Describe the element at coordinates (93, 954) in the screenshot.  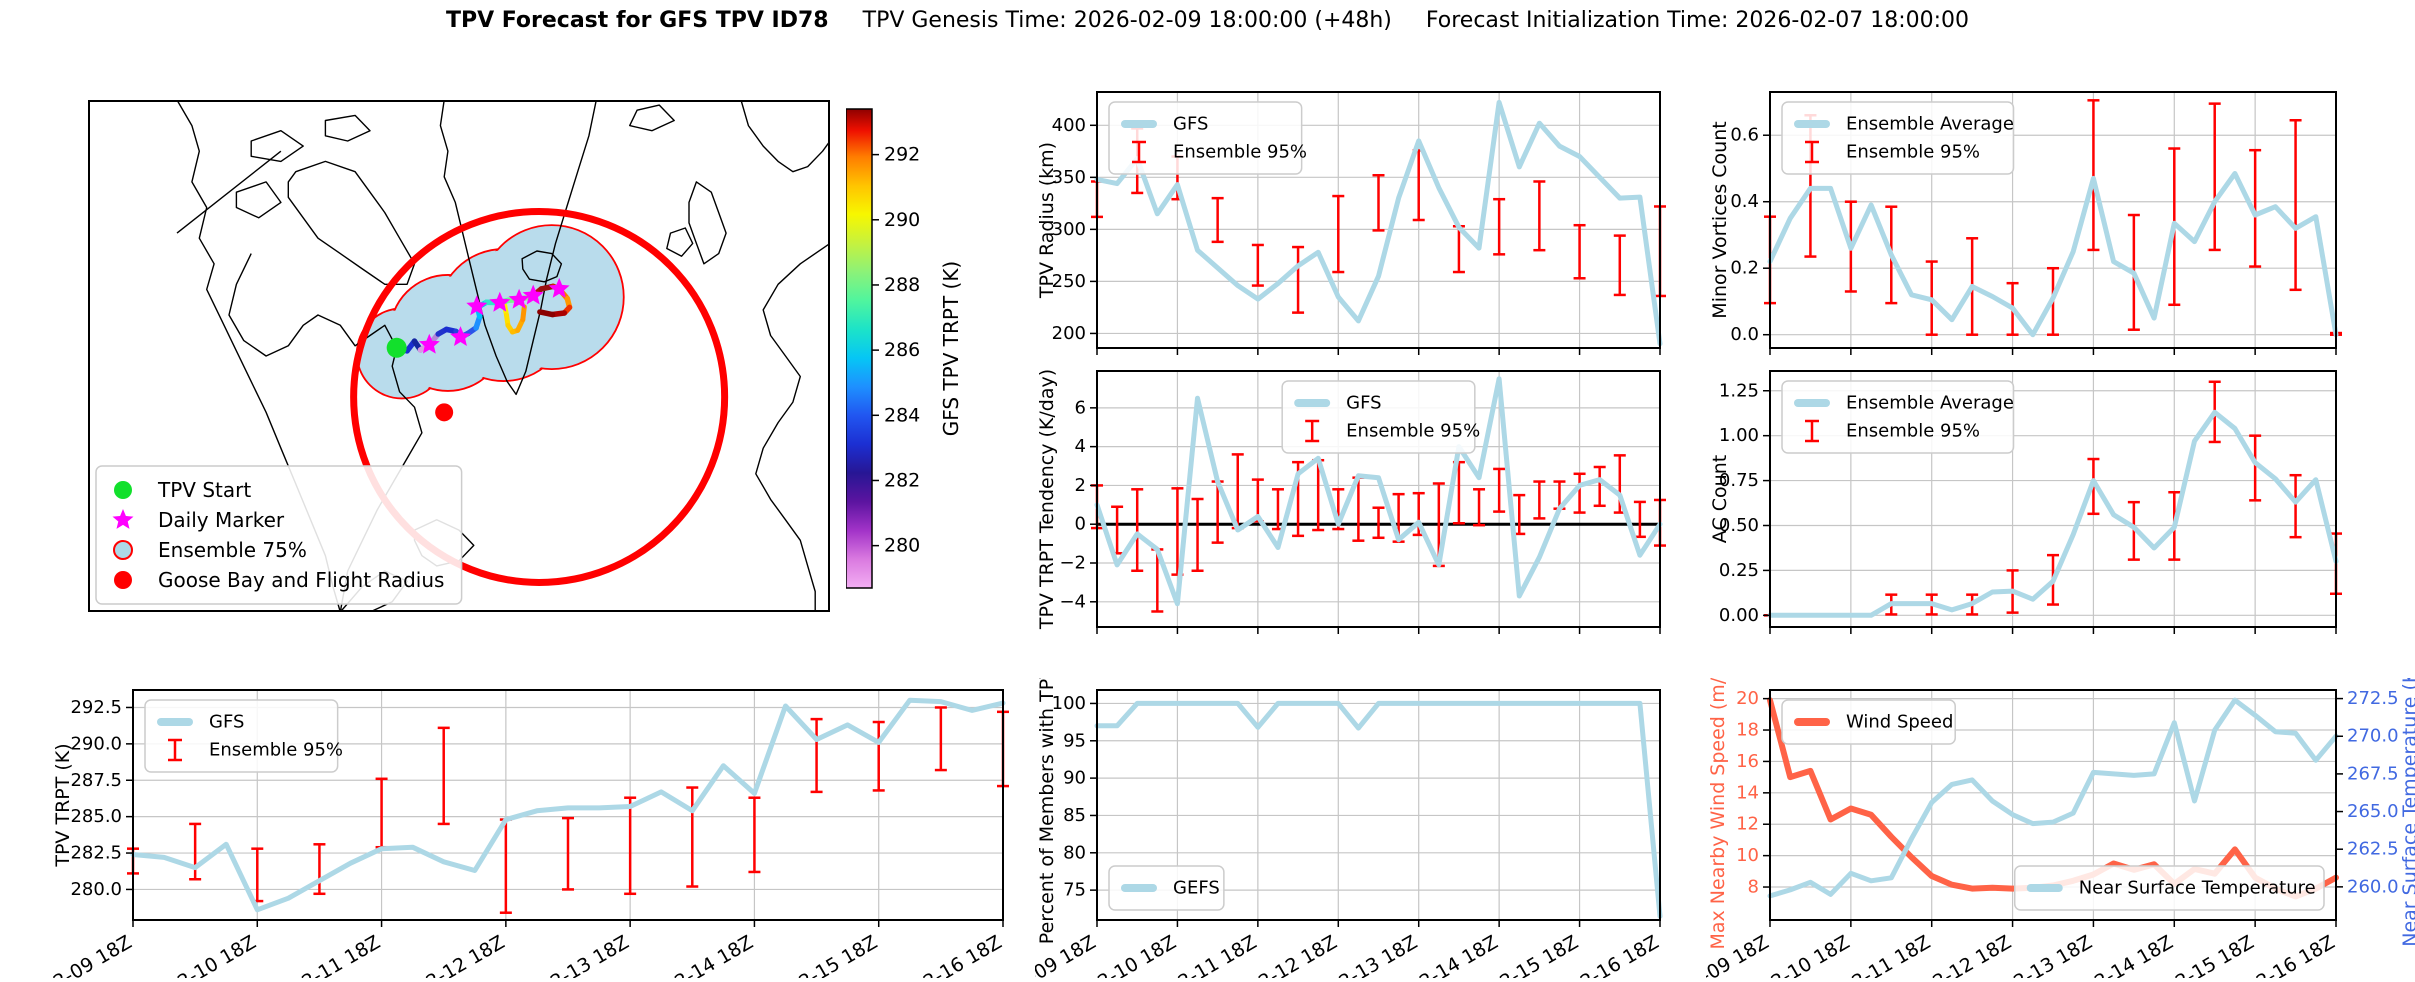
I see `x-tick-label: 02-09 18Z` at that location.